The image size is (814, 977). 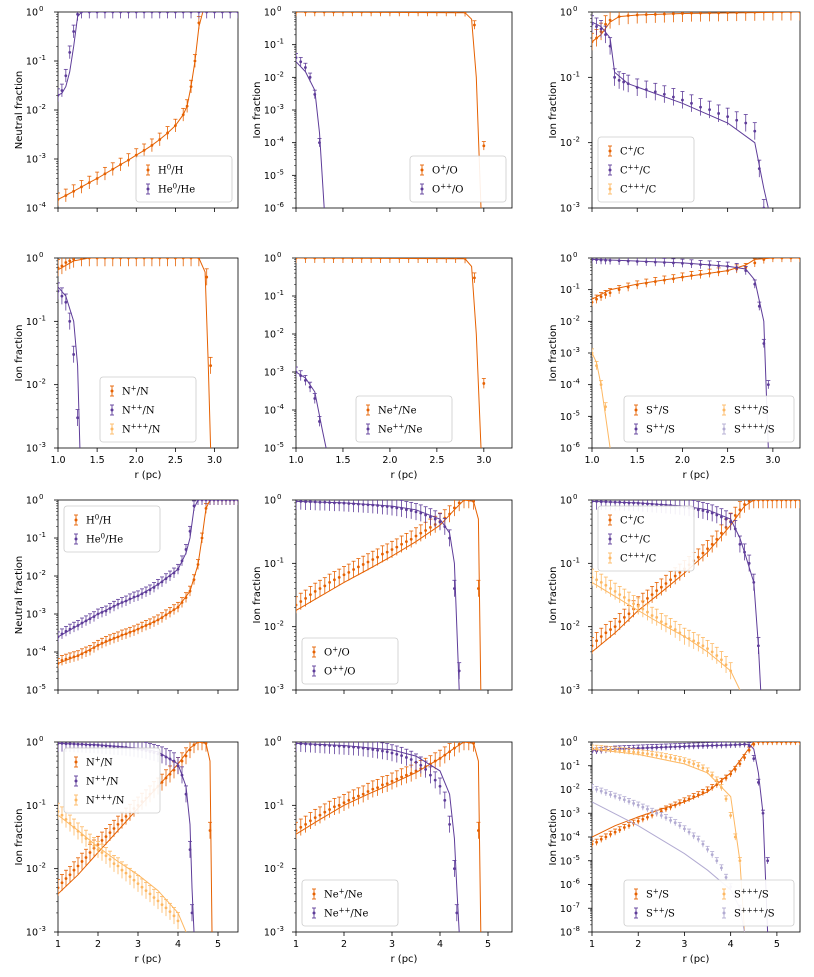 What do you see at coordinates (42, 445) in the screenshot?
I see `y-tick-exponent: -3` at bounding box center [42, 445].